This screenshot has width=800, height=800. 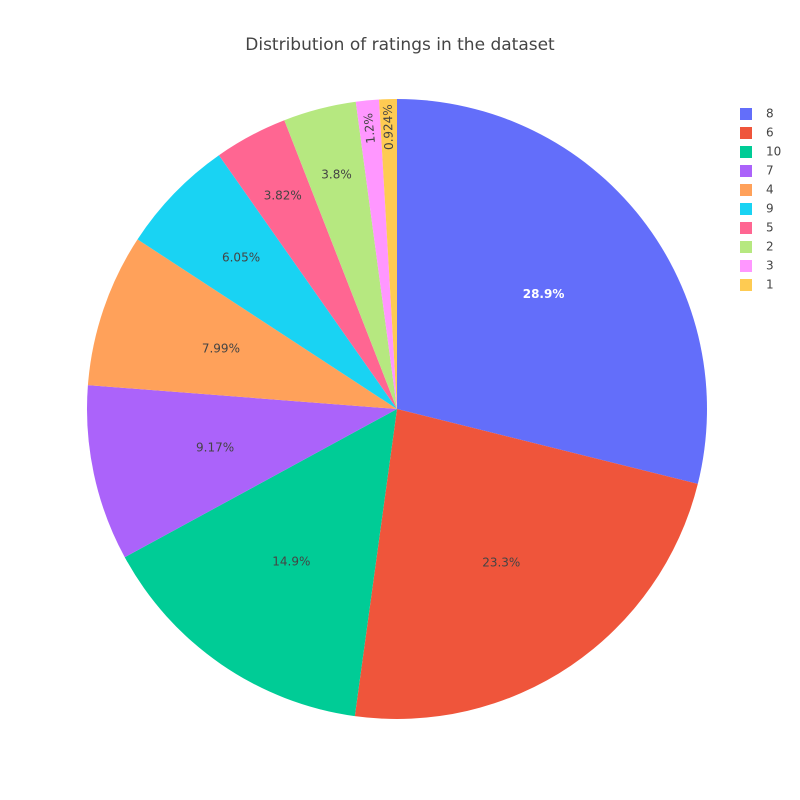 What do you see at coordinates (283, 195) in the screenshot?
I see `slice-label-5: 3.82%` at bounding box center [283, 195].